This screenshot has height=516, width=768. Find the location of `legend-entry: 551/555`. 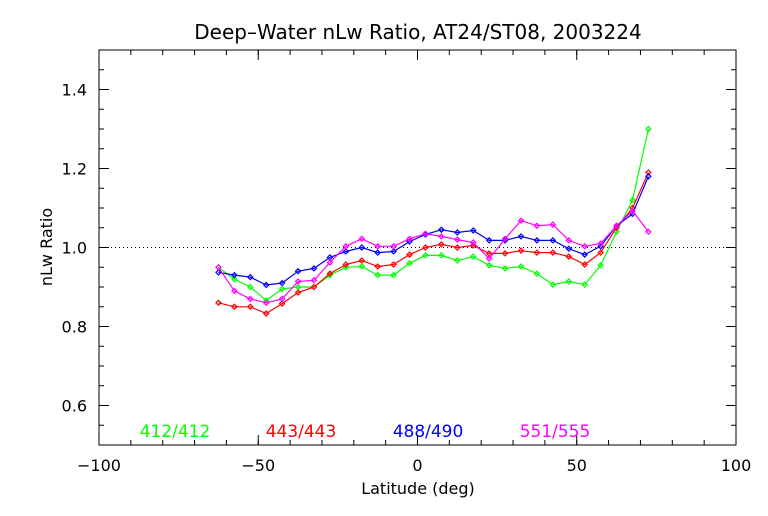

legend-entry: 551/555 is located at coordinates (555, 432).